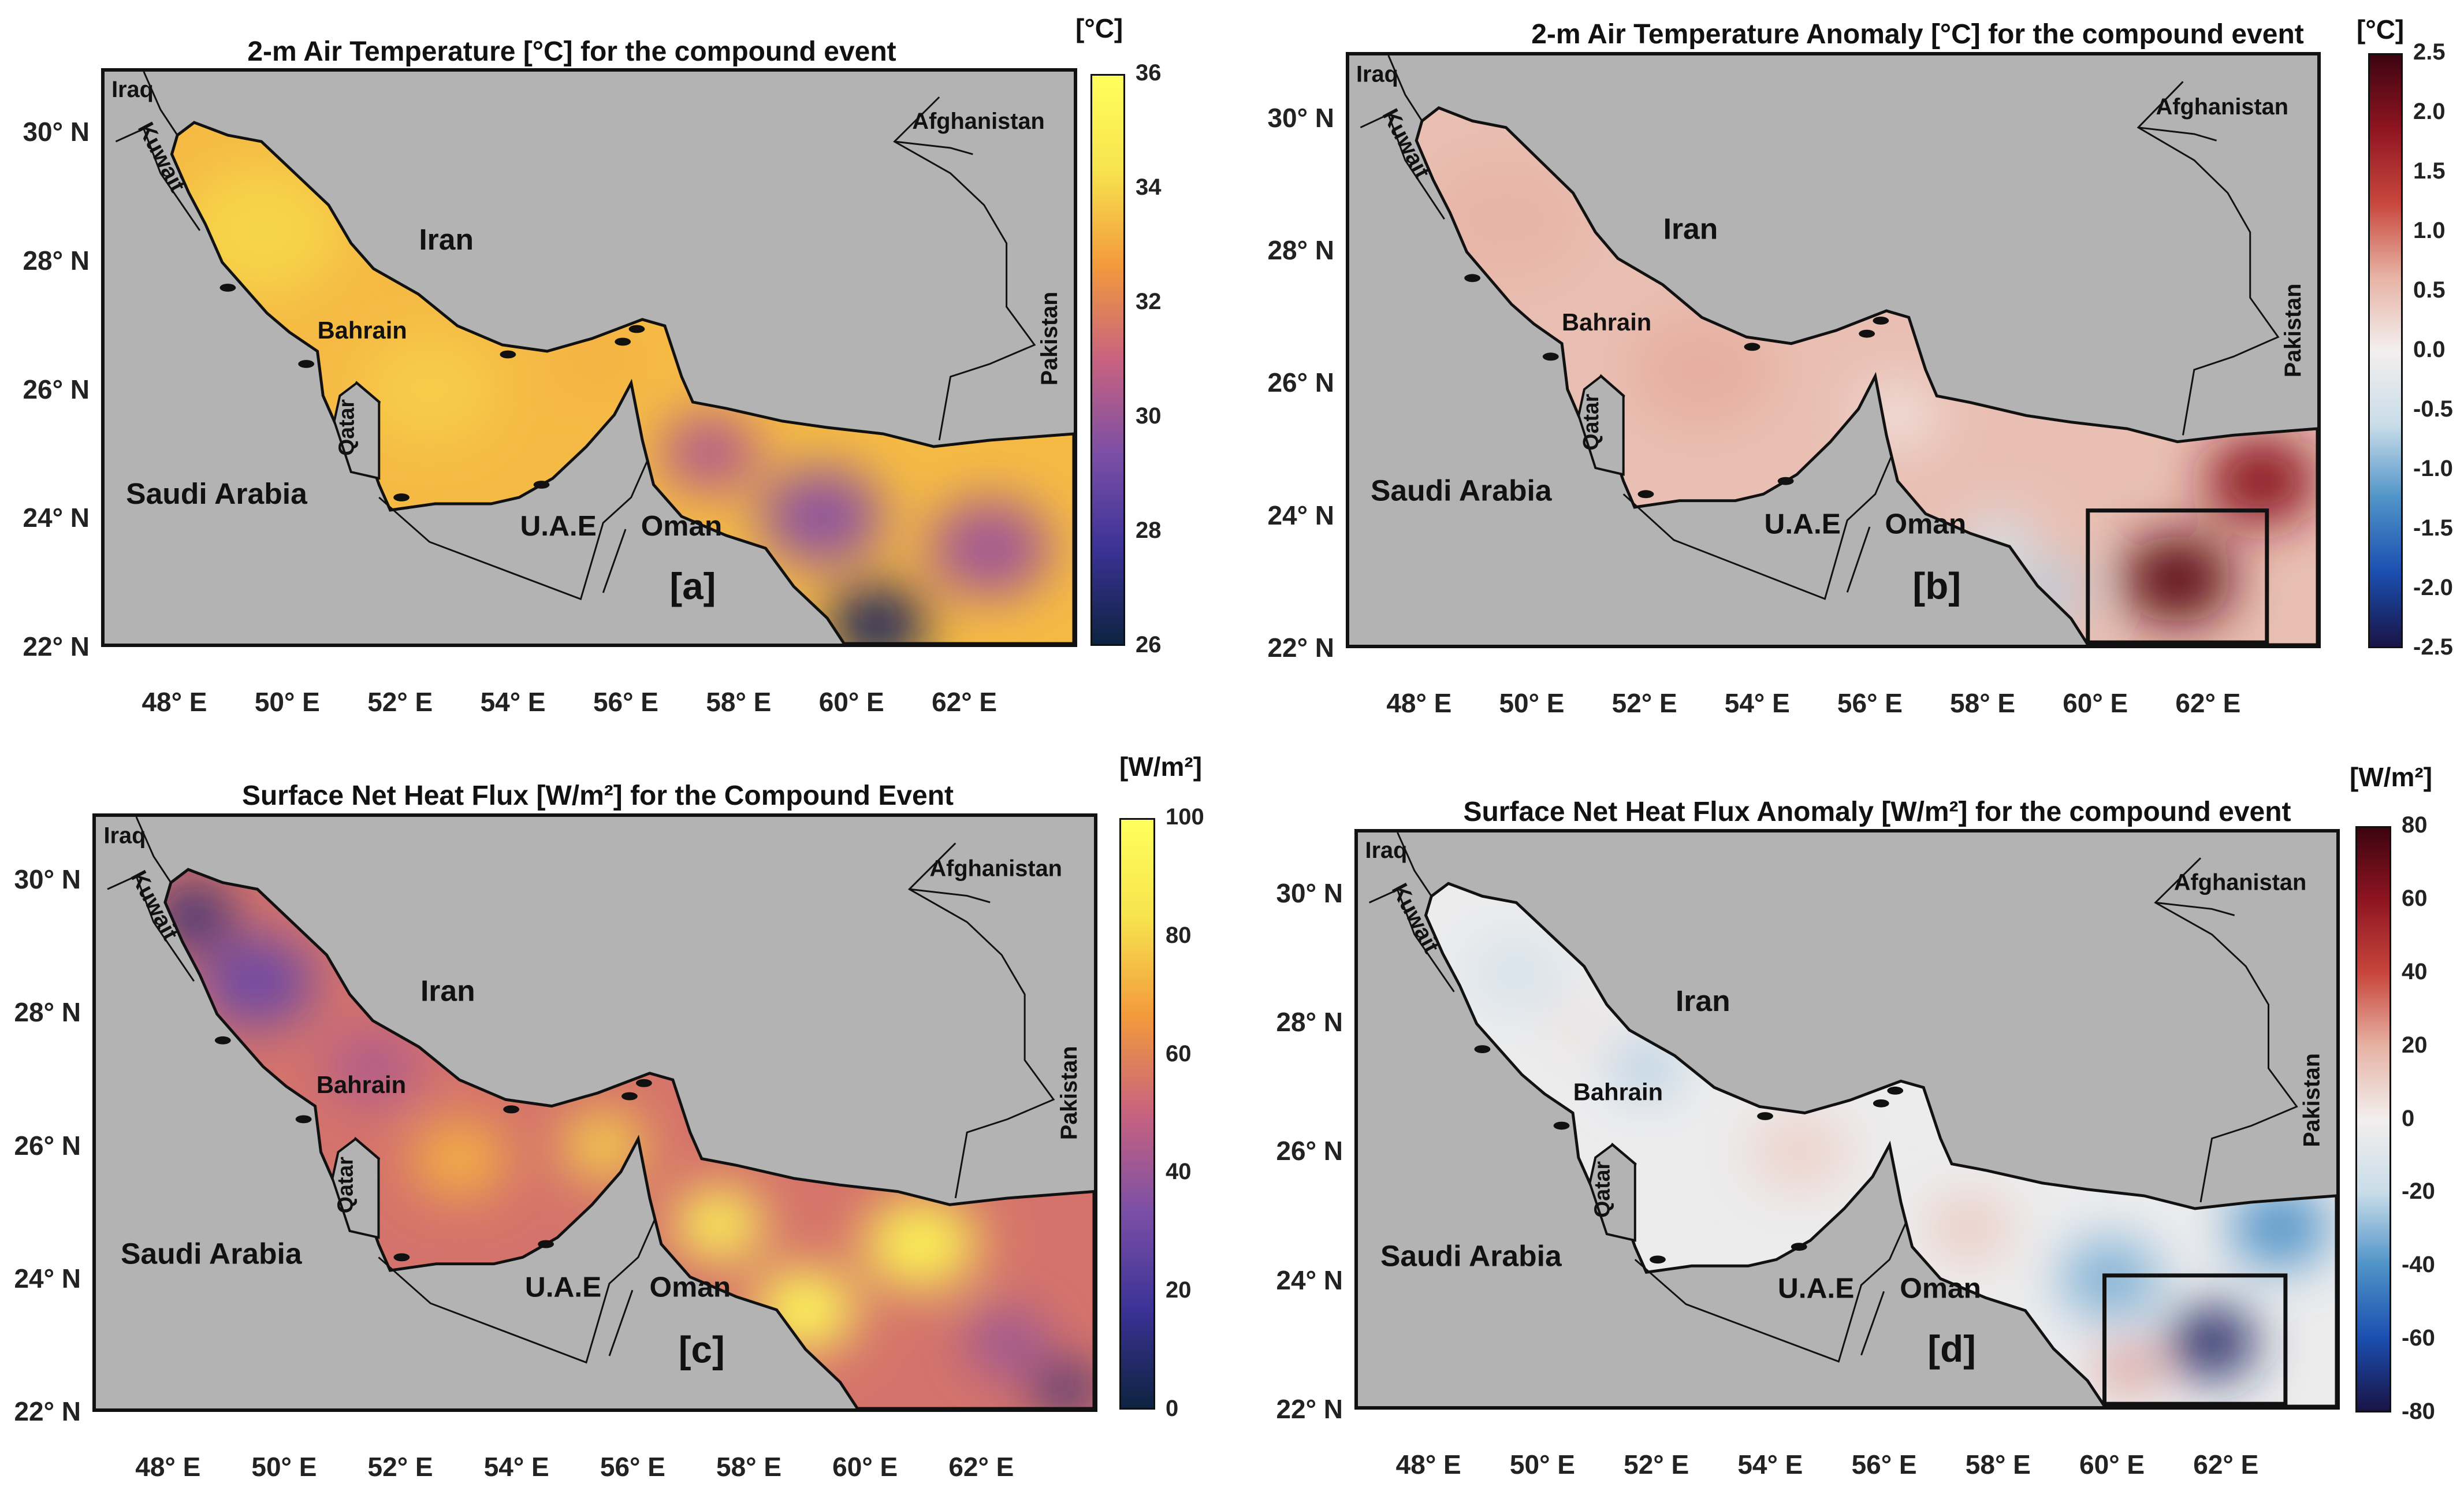 The height and width of the screenshot is (1498, 2464). Describe the element at coordinates (1149, 644) in the screenshot. I see `colorbar-tick-label: 26` at that location.